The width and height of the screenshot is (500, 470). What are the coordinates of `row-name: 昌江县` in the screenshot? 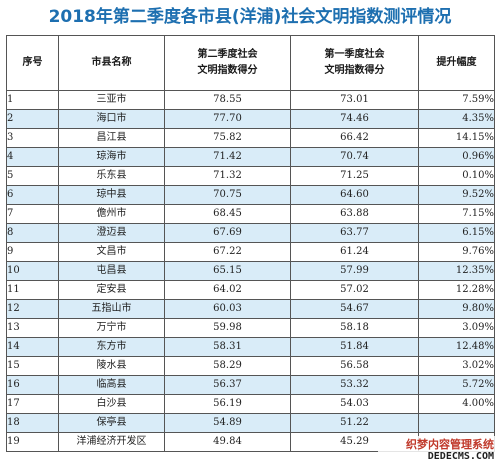 It's located at (111, 138).